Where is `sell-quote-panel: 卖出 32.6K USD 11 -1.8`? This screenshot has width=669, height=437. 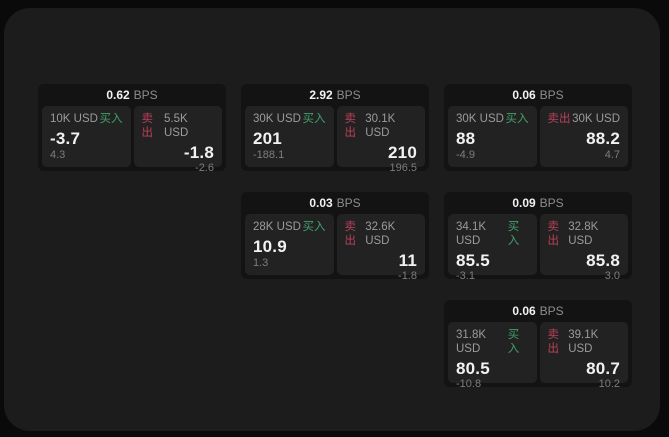 sell-quote-panel: 卖出 32.6K USD 11 -1.8 is located at coordinates (380, 248).